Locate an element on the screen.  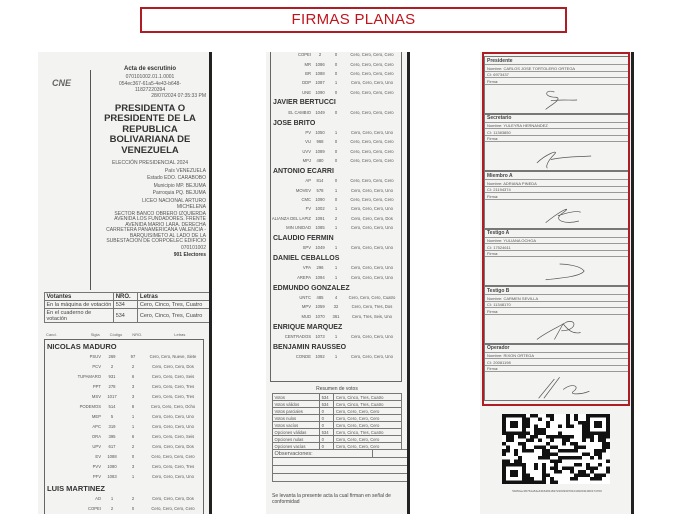
party-row: CMC 1090 0 Cero, Cero, Cero, Cero is located at coordinates (336, 200).